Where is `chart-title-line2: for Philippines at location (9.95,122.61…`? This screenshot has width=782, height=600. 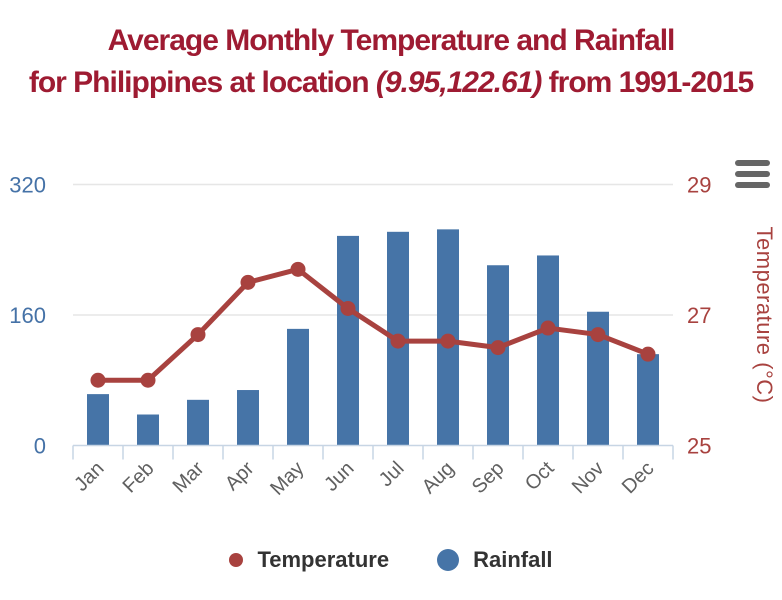 chart-title-line2: for Philippines at location (9.95,122.61… is located at coordinates (391, 83).